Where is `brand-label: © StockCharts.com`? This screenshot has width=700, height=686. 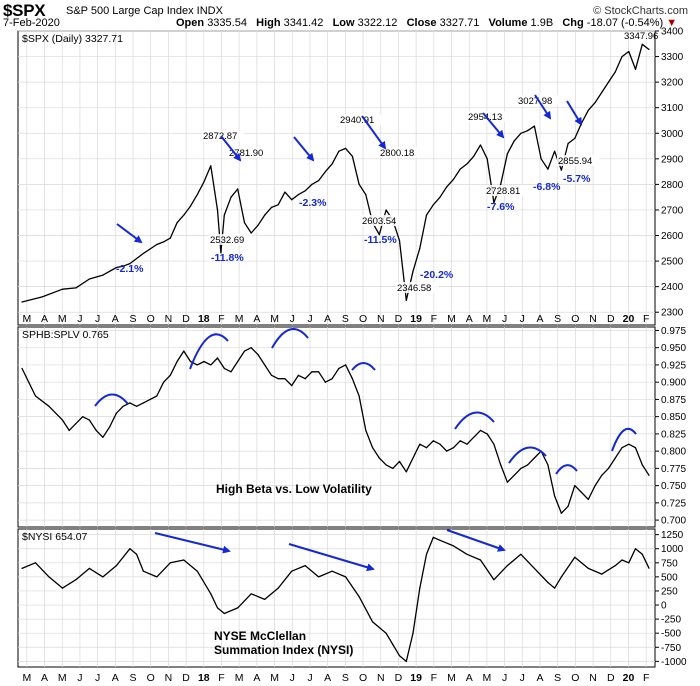 brand-label: © StockCharts.com is located at coordinates (640, 11).